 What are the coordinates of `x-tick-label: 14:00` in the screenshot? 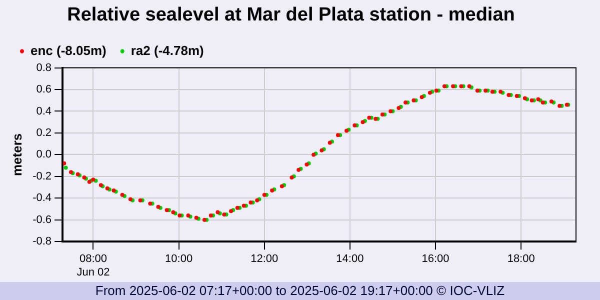 It's located at (350, 259).